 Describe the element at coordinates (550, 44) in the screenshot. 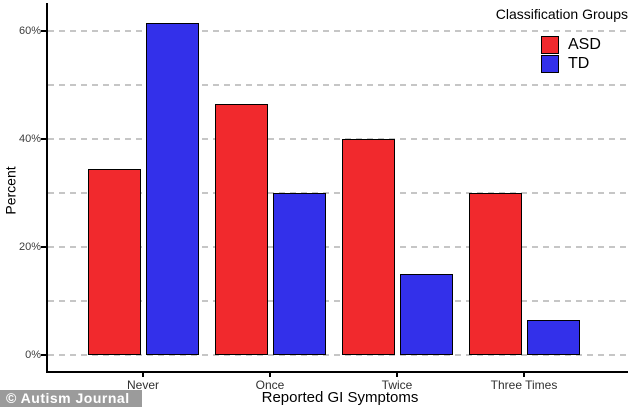

I see `legend-swatch-asd` at that location.